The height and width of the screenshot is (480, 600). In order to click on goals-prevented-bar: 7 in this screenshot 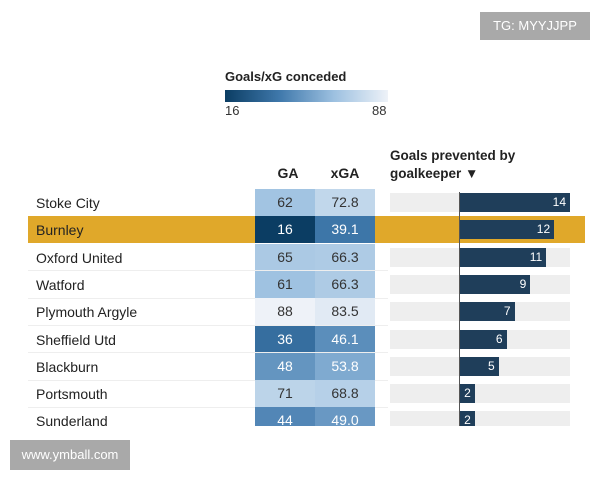, I will do `click(487, 312)`.